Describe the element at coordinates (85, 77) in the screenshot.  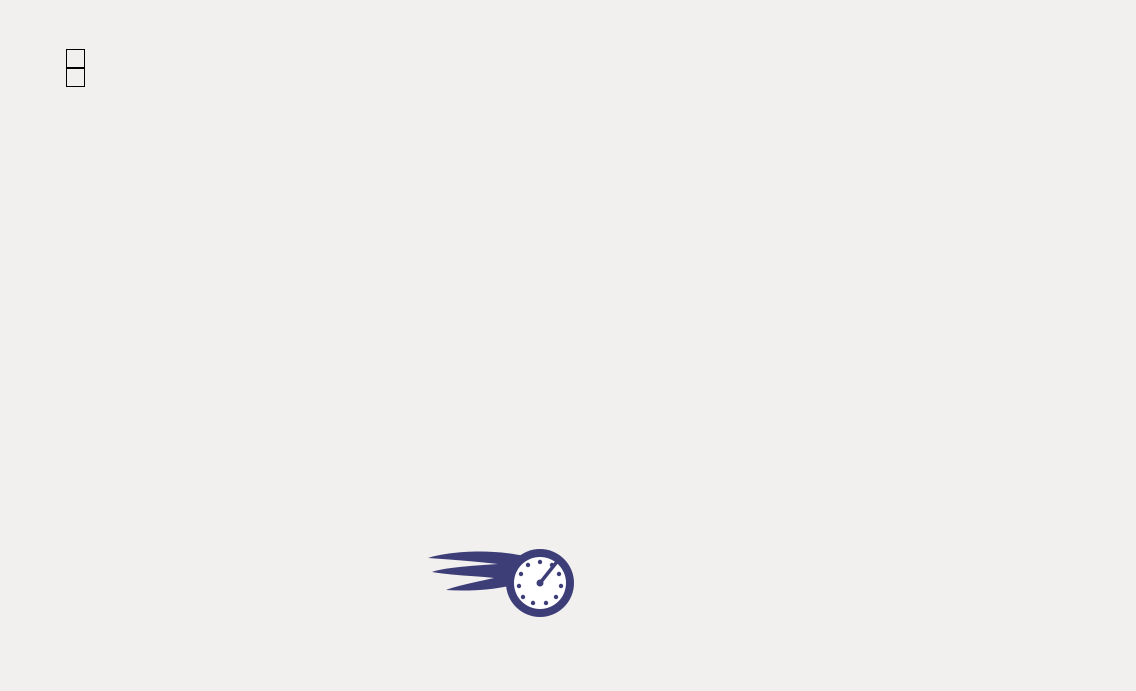
I see `legend-row-run007` at that location.